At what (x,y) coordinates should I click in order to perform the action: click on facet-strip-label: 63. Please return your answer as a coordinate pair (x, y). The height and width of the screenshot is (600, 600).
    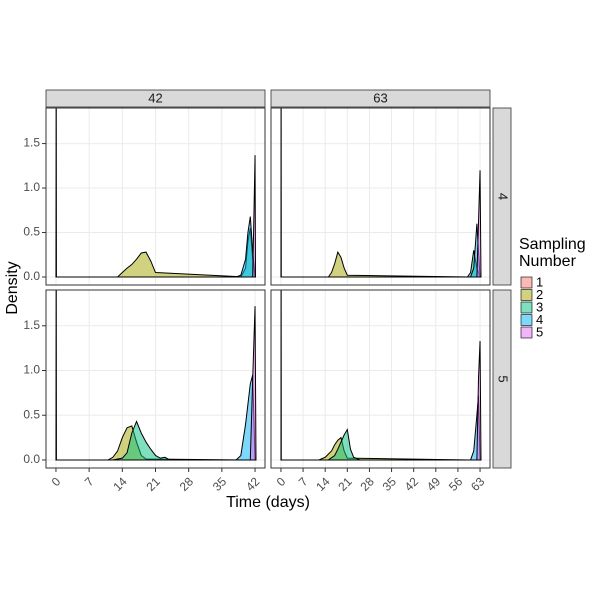
    Looking at the image, I should click on (380, 97).